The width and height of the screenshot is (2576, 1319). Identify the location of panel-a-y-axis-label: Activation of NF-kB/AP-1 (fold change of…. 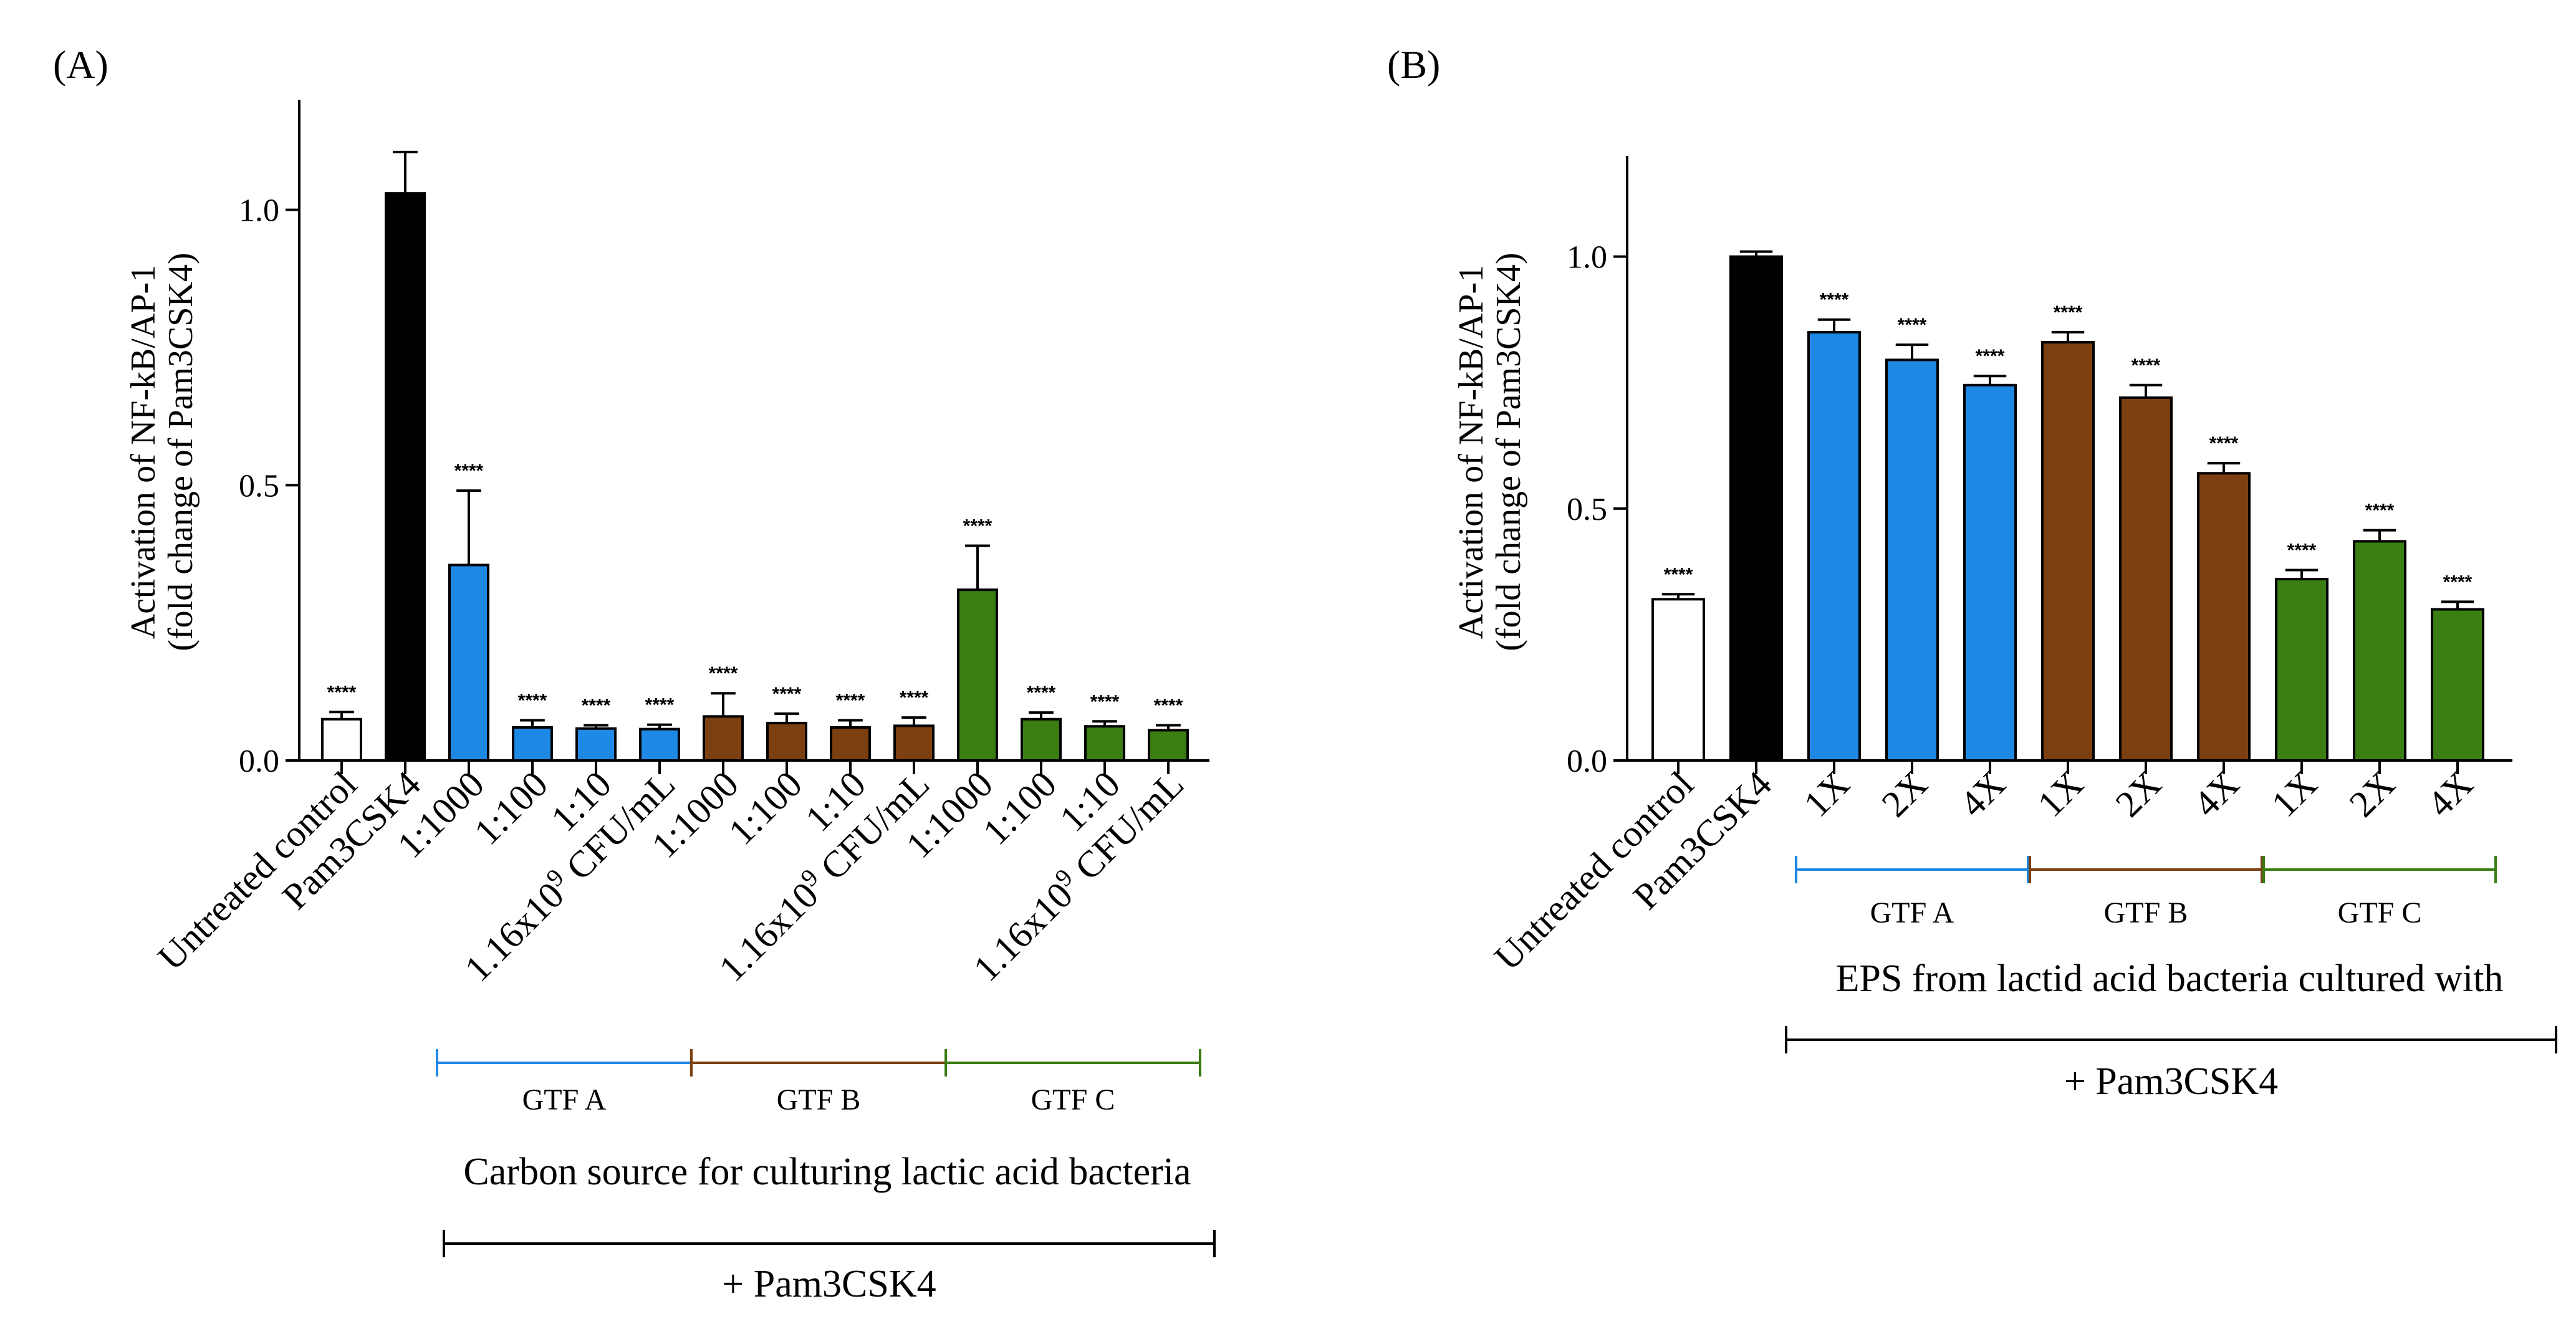
(162, 451).